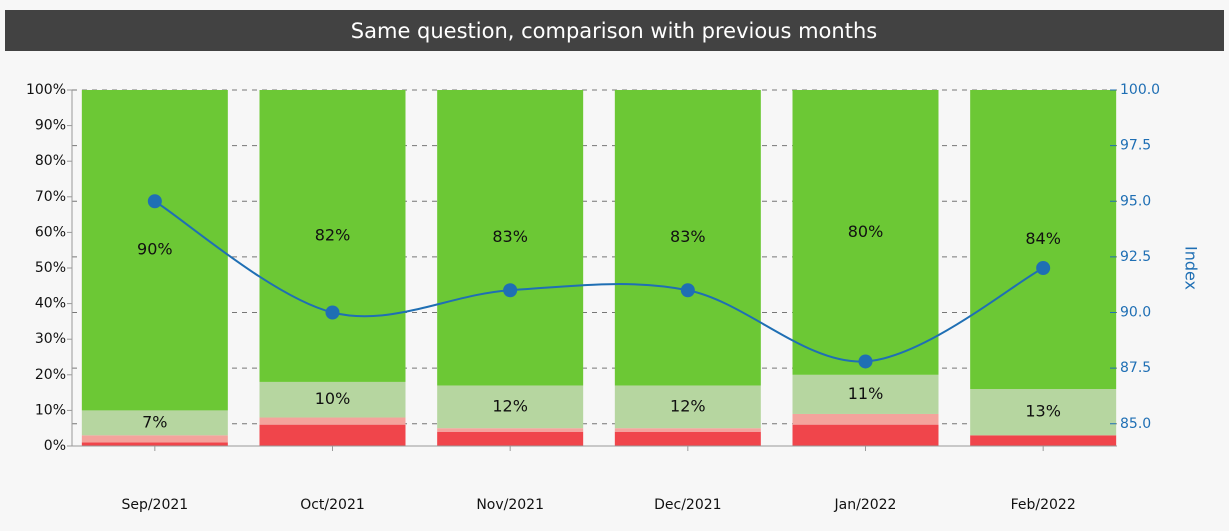  I want to click on data-label: 80%, so click(866, 231).